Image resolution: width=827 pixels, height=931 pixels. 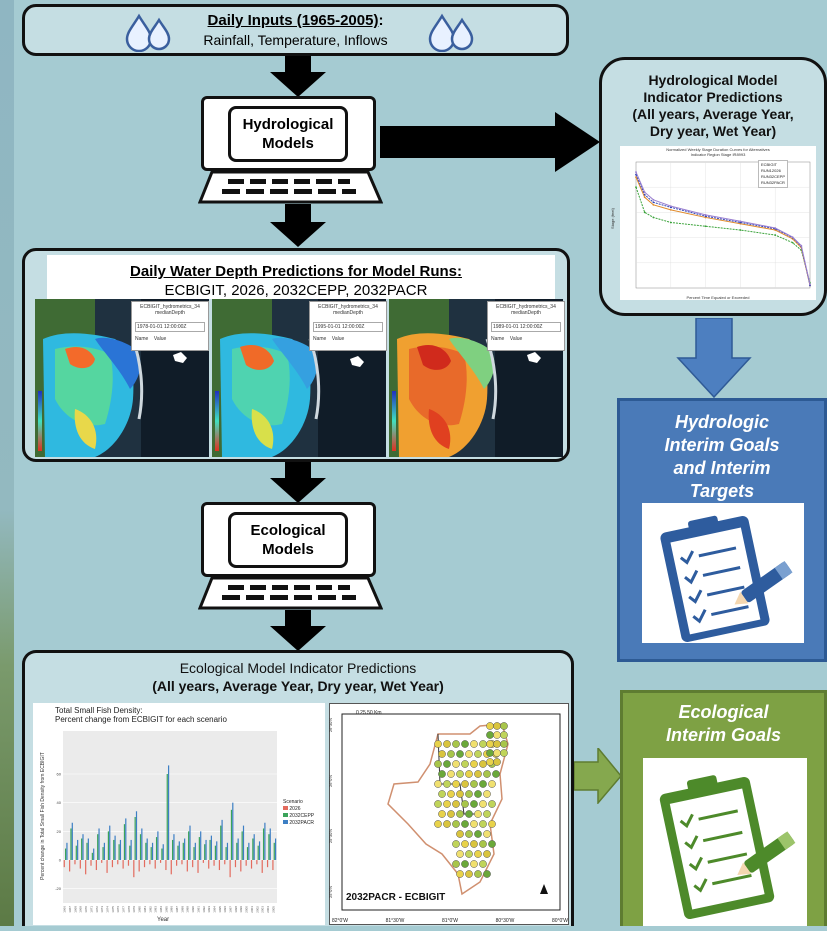 What do you see at coordinates (166, 909) in the screenshot?
I see `fish-xtick-label: 1985` at bounding box center [166, 909].